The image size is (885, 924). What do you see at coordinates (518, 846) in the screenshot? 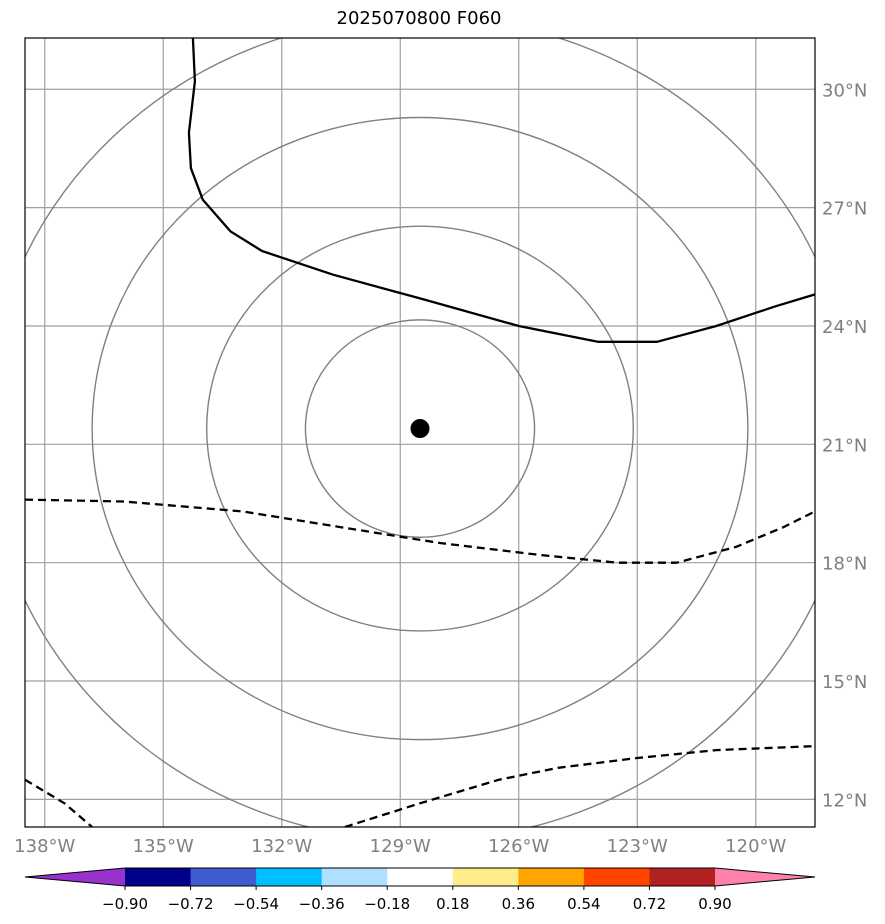
I see `lon-tick-label: 126°W` at bounding box center [518, 846].